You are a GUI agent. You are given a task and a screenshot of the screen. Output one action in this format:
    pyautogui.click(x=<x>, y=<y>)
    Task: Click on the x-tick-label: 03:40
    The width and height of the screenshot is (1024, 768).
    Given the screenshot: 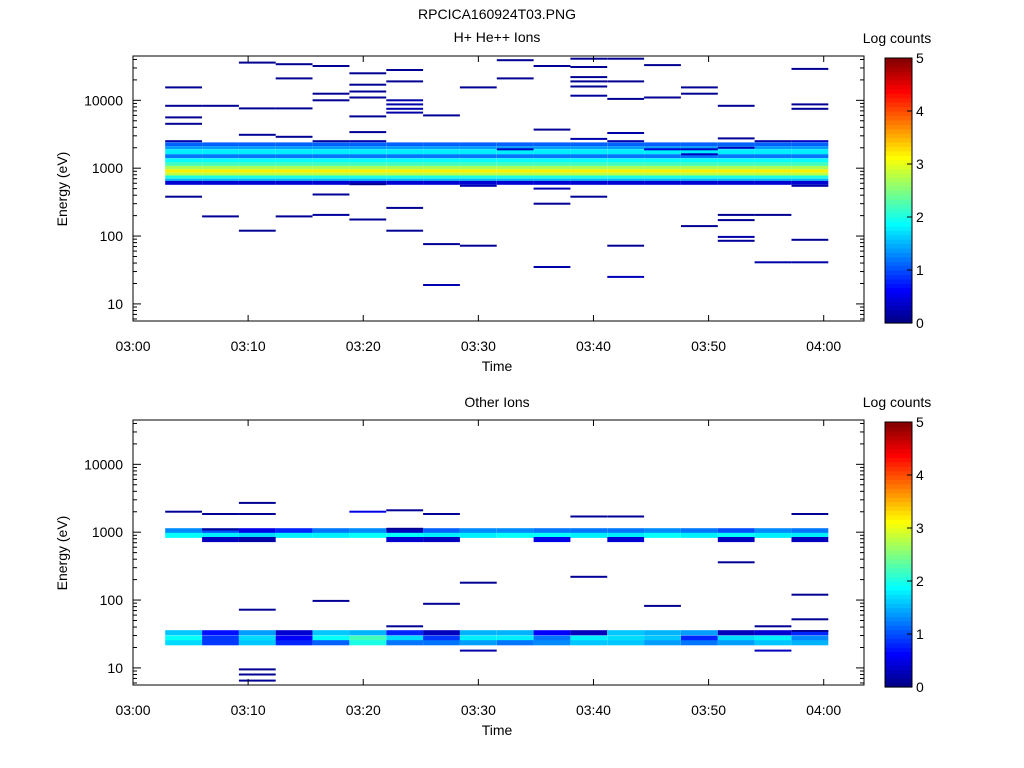 What is the action you would take?
    pyautogui.click(x=593, y=346)
    